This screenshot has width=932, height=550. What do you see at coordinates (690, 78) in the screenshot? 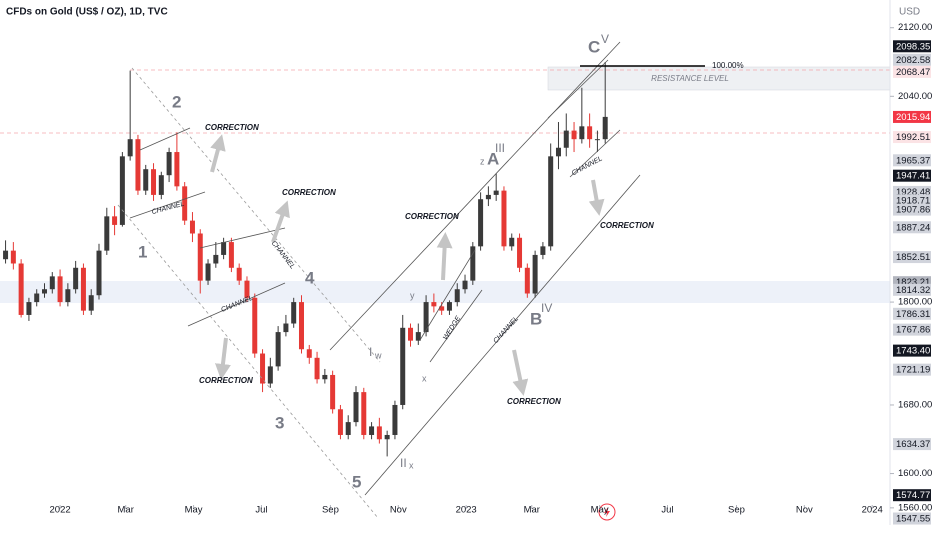
I see `zone-label: RESISTANCE LEVEL` at bounding box center [690, 78].